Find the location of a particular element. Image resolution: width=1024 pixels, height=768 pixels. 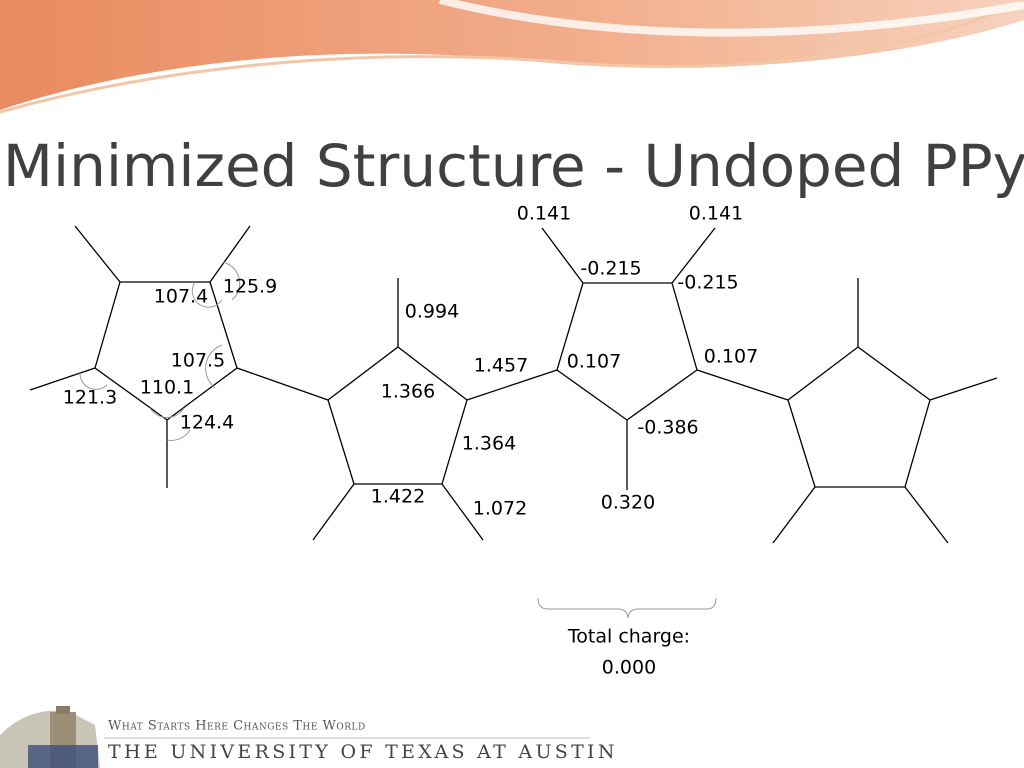

angle-label: 121.3 is located at coordinates (90, 398).